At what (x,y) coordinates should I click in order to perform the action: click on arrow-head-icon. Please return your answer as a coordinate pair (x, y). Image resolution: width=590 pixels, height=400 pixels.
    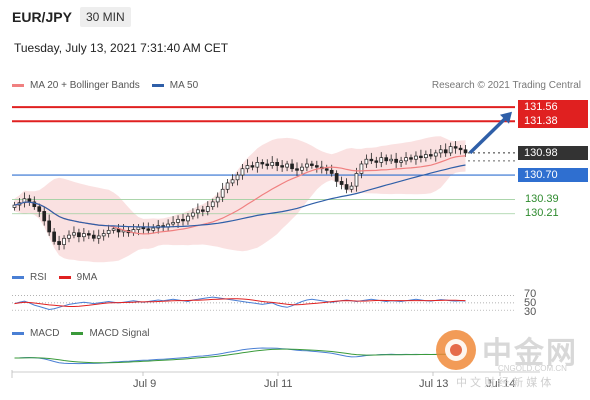
    Looking at the image, I should click on (506, 117).